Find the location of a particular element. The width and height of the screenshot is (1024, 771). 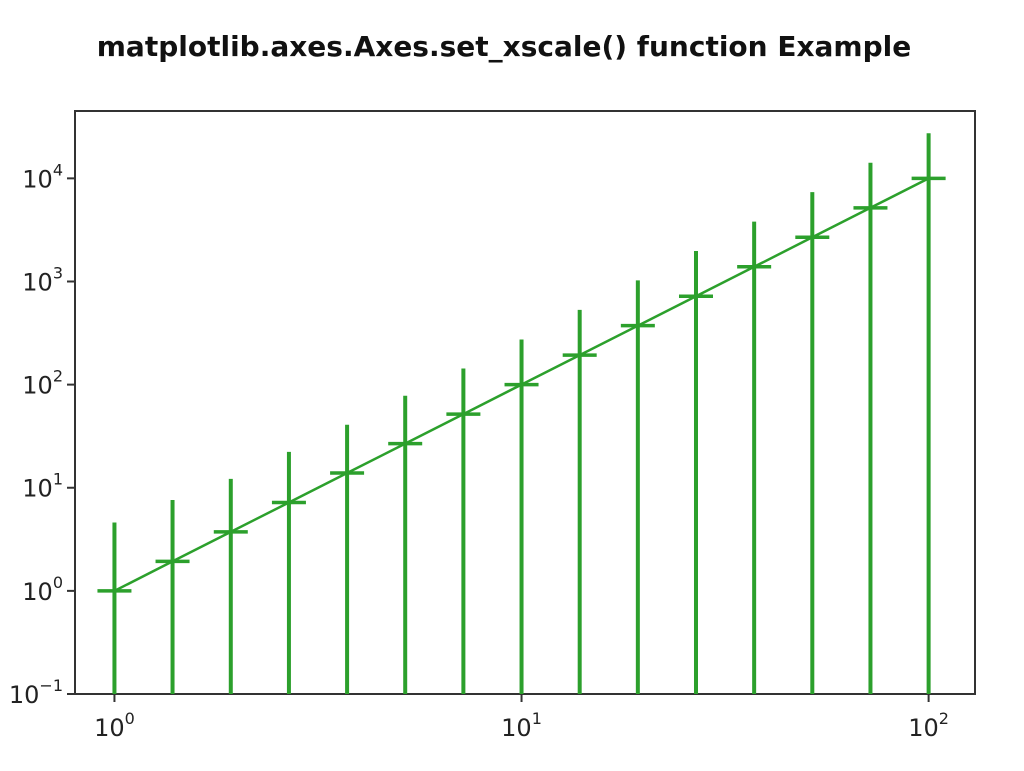

y-tick-exponent: 0 is located at coordinates (58, 582).